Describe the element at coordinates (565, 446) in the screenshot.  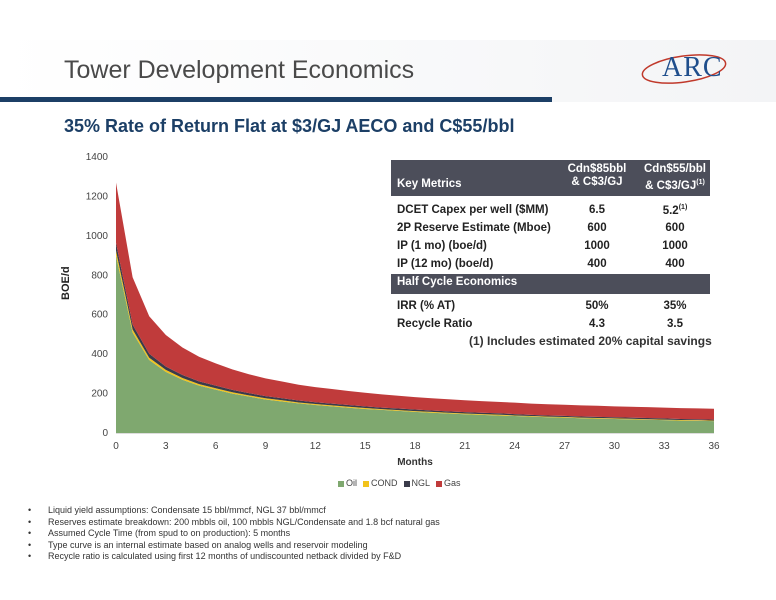
I see `x-tick-label: 27` at that location.